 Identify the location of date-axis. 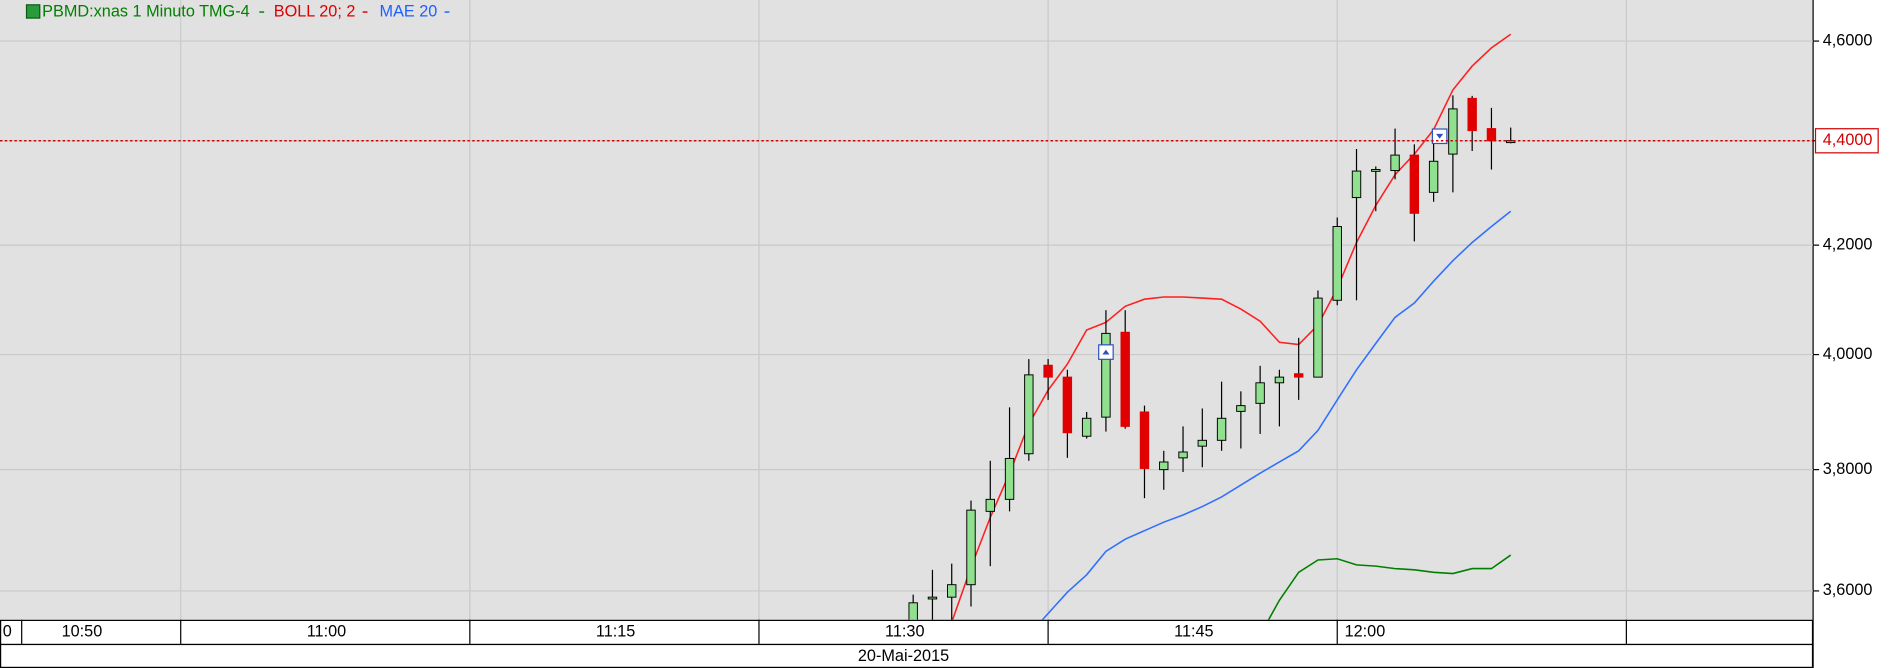
(907, 655).